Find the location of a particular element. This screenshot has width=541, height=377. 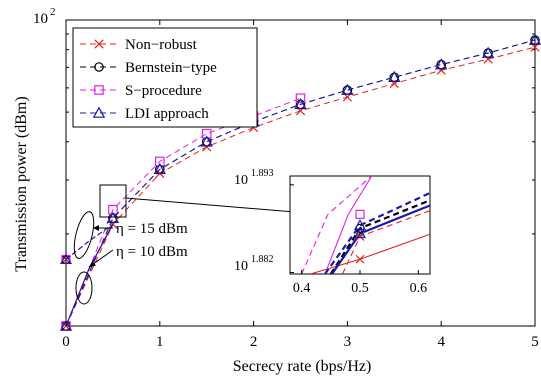

eta10-ellipse is located at coordinates (84, 288).